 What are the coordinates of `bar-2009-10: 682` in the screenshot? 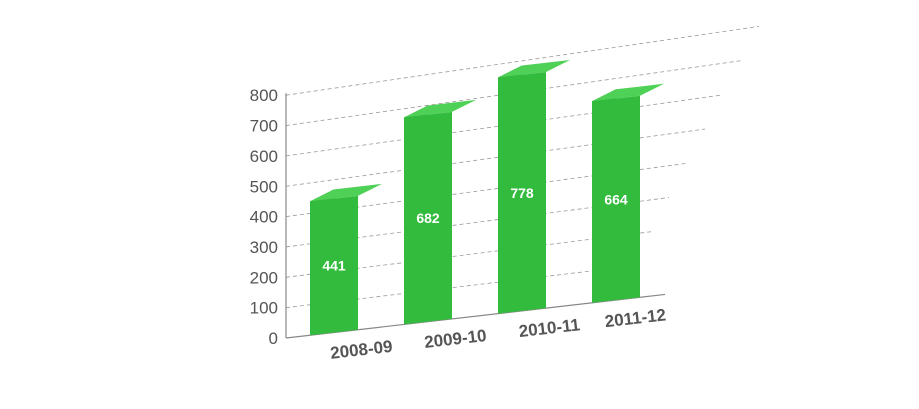 It's located at (440, 212).